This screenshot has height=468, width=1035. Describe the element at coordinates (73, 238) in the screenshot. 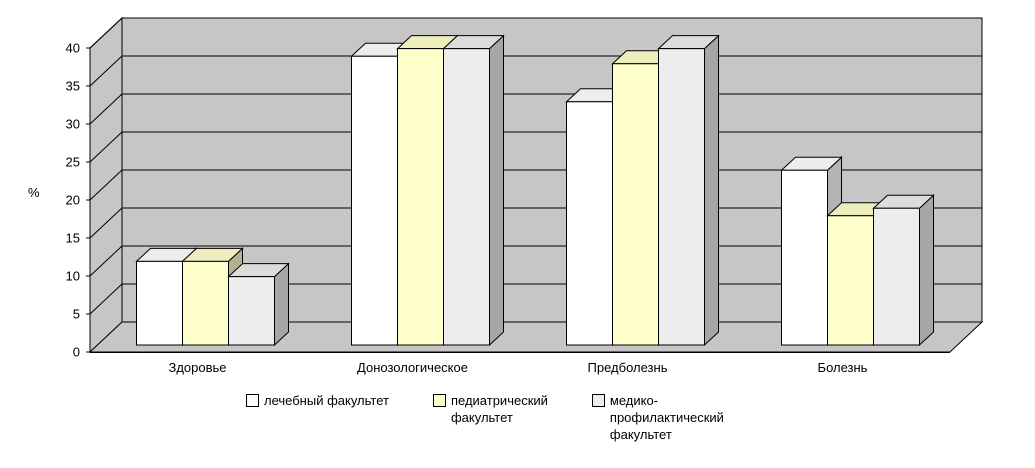

I see `y-tick-label: 15` at that location.